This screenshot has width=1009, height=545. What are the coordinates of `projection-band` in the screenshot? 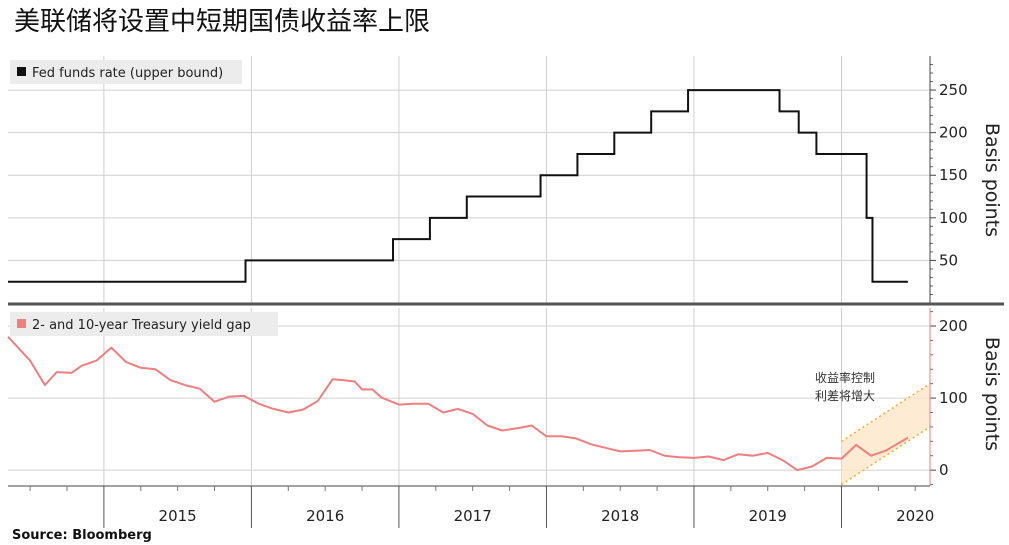 It's located at (886, 434).